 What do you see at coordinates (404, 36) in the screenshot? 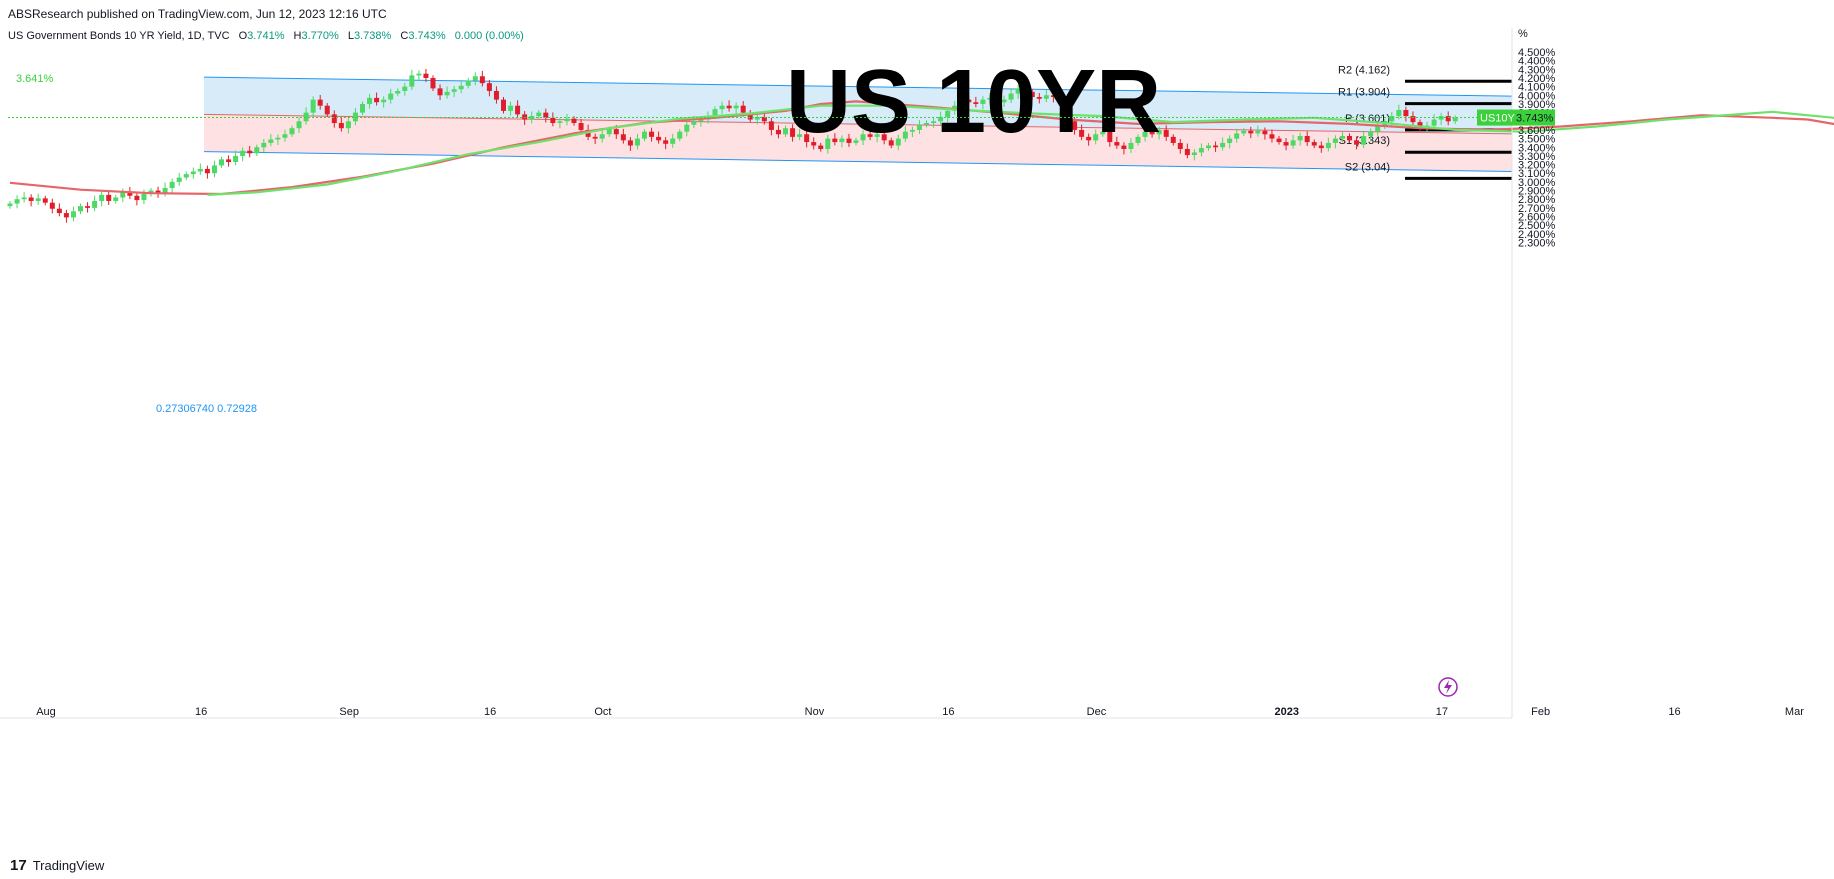
I see `legend-close-label: C` at bounding box center [404, 36].